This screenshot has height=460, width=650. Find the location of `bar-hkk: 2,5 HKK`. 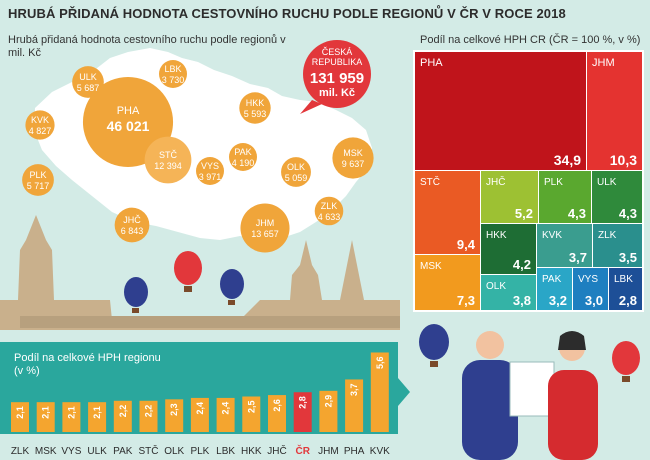

bar-hkk: 2,5 HKK is located at coordinates (251, 426).